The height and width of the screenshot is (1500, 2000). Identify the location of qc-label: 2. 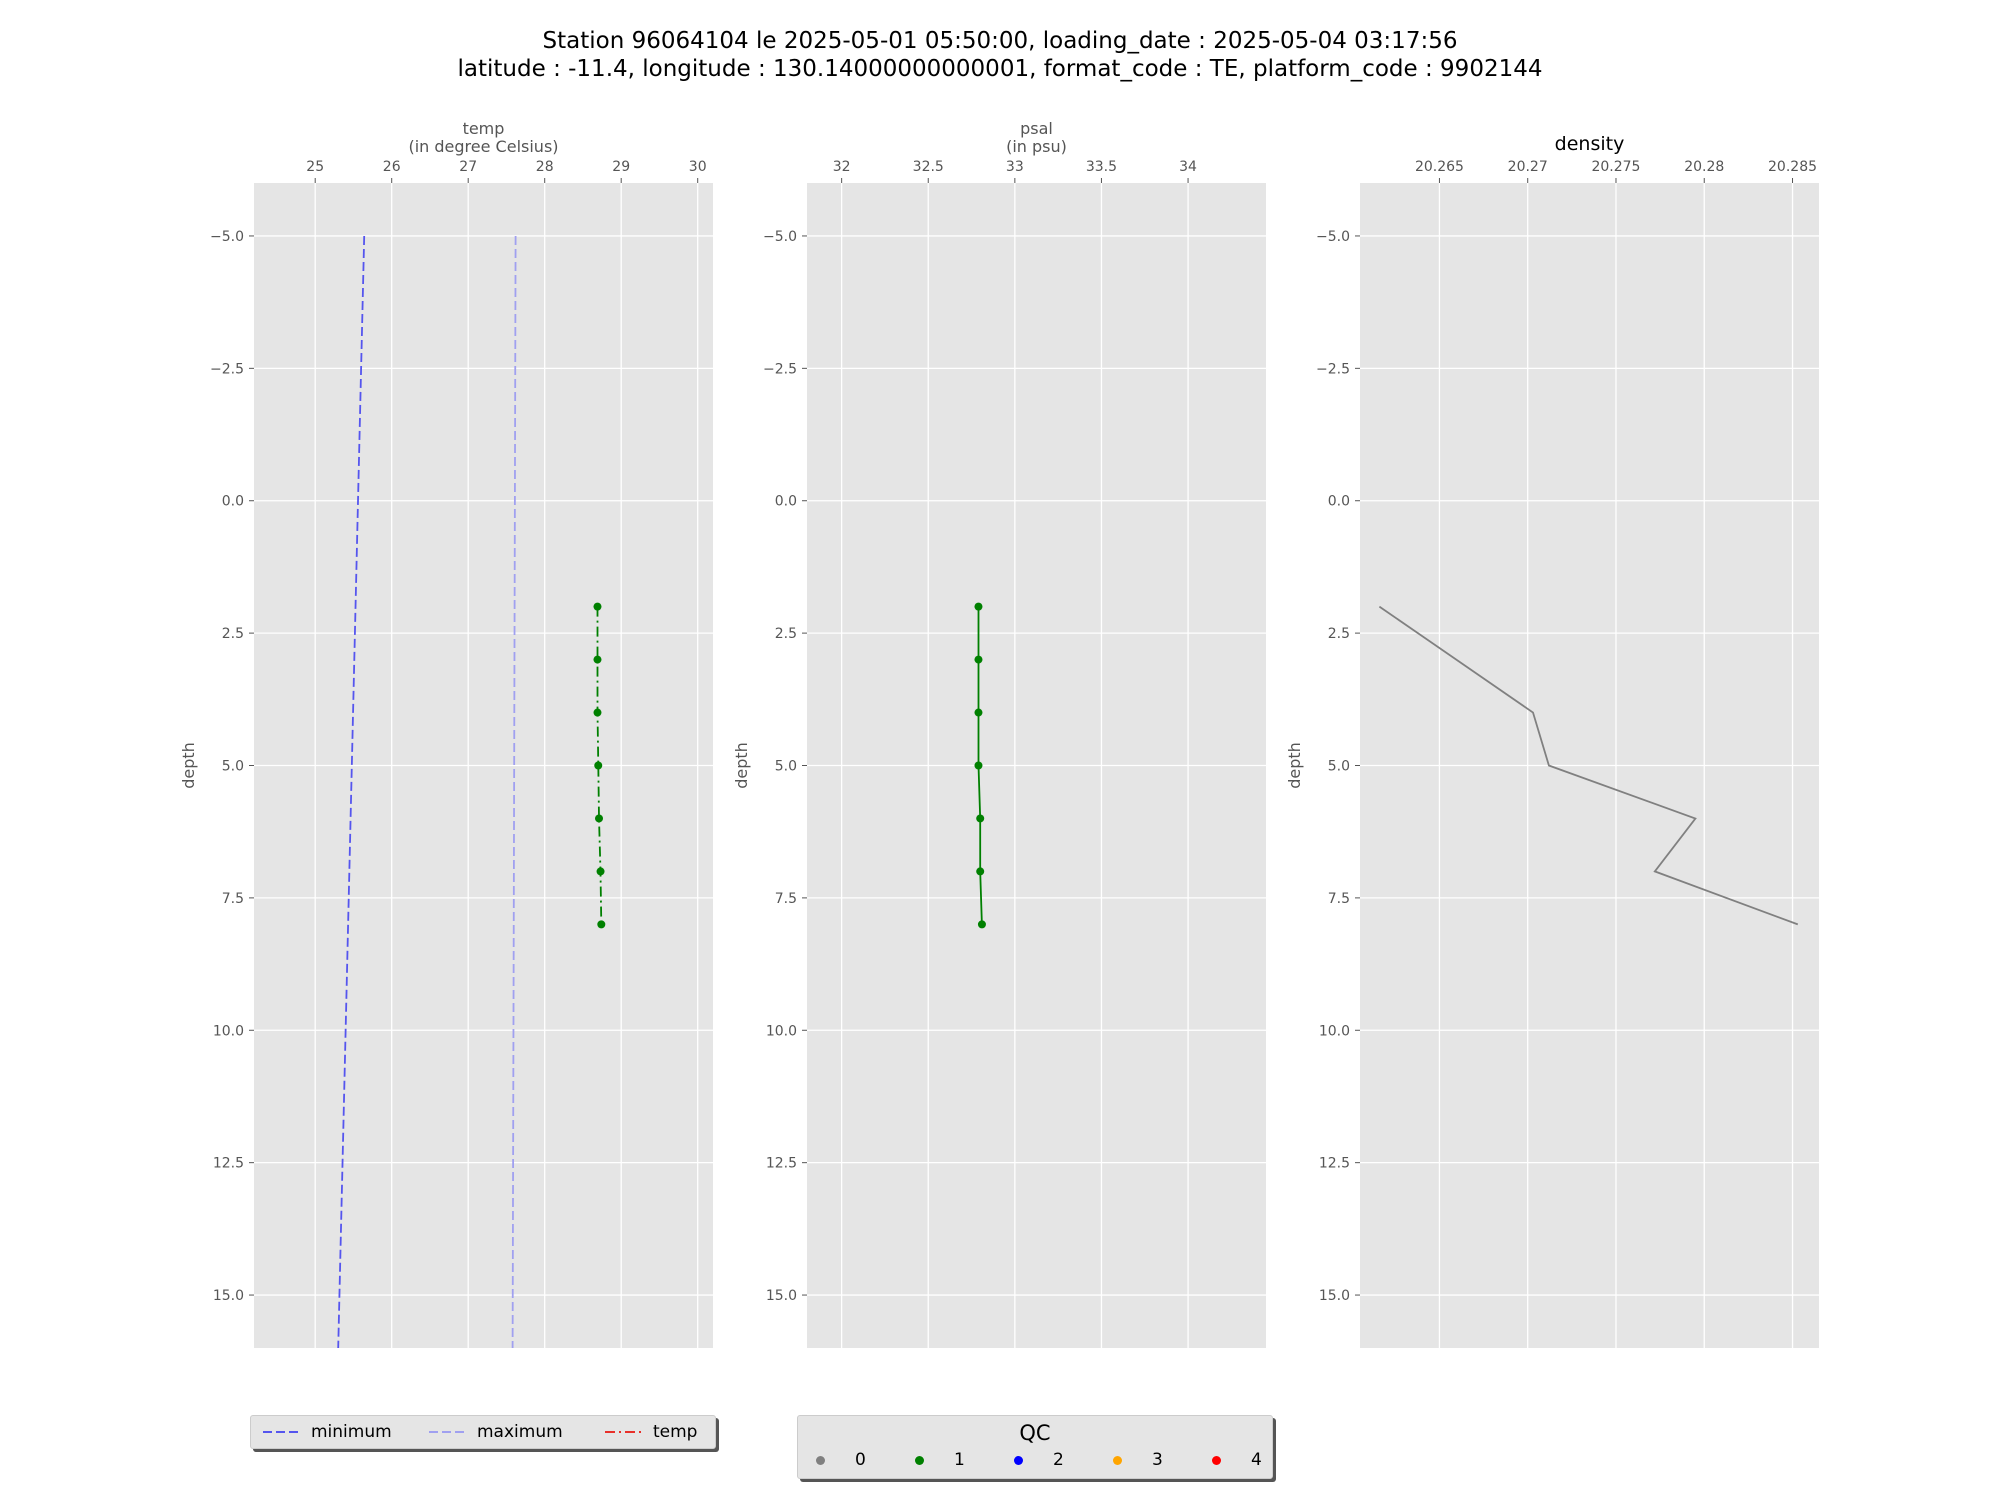
(1058, 1460).